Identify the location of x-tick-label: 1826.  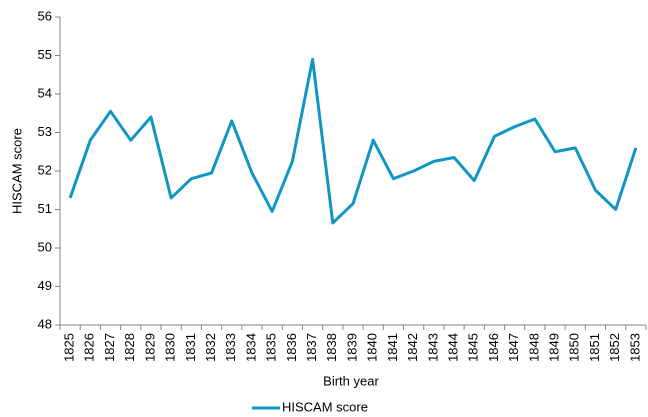
(89, 347).